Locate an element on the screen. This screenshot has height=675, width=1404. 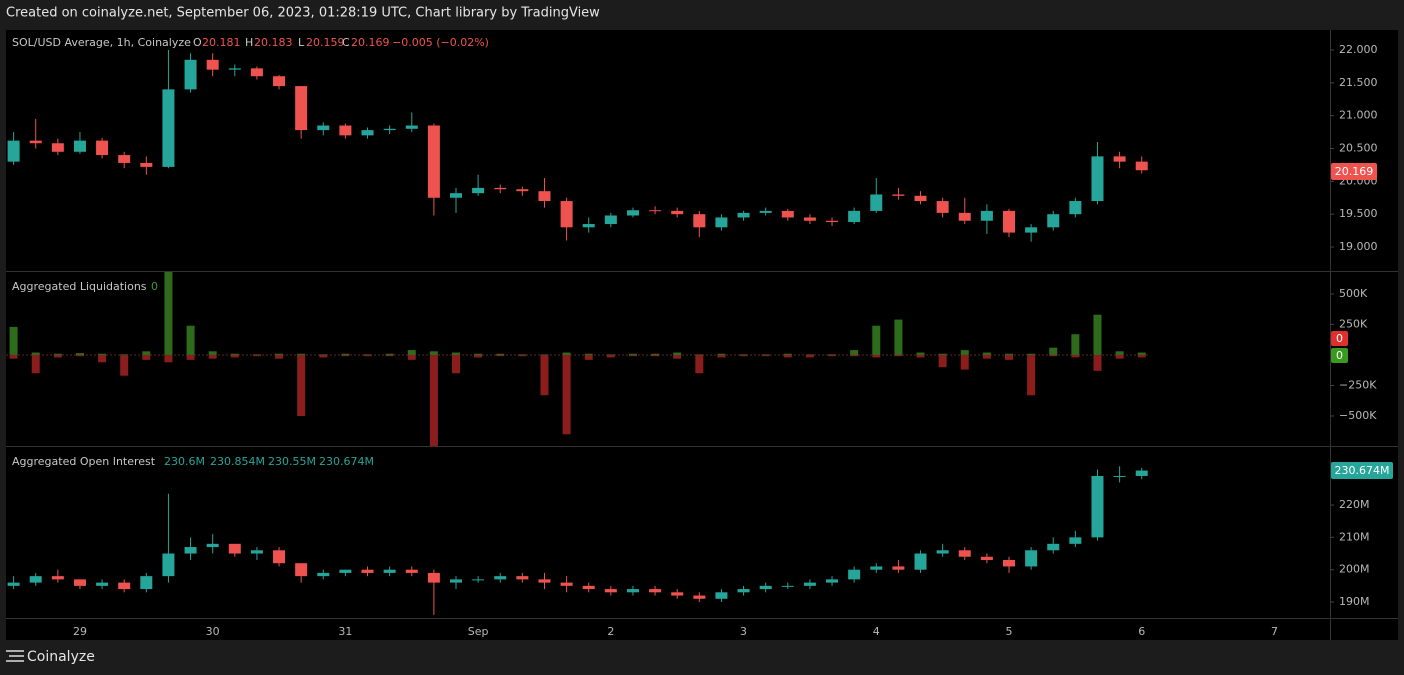
legend-high: 230.854M is located at coordinates (237, 461).